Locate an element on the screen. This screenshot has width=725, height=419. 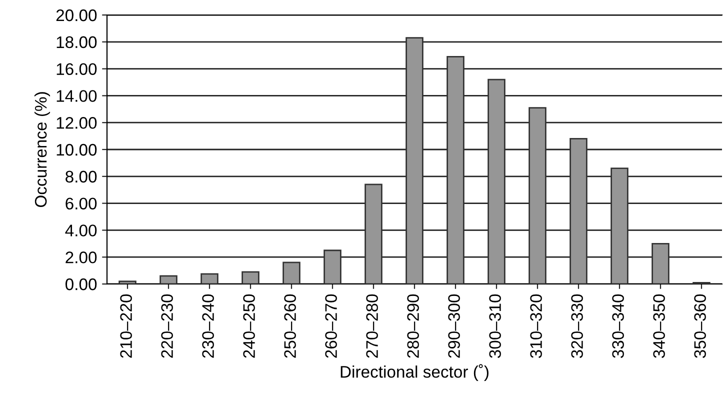
y-tick-label: 4.00 is located at coordinates (81, 230).